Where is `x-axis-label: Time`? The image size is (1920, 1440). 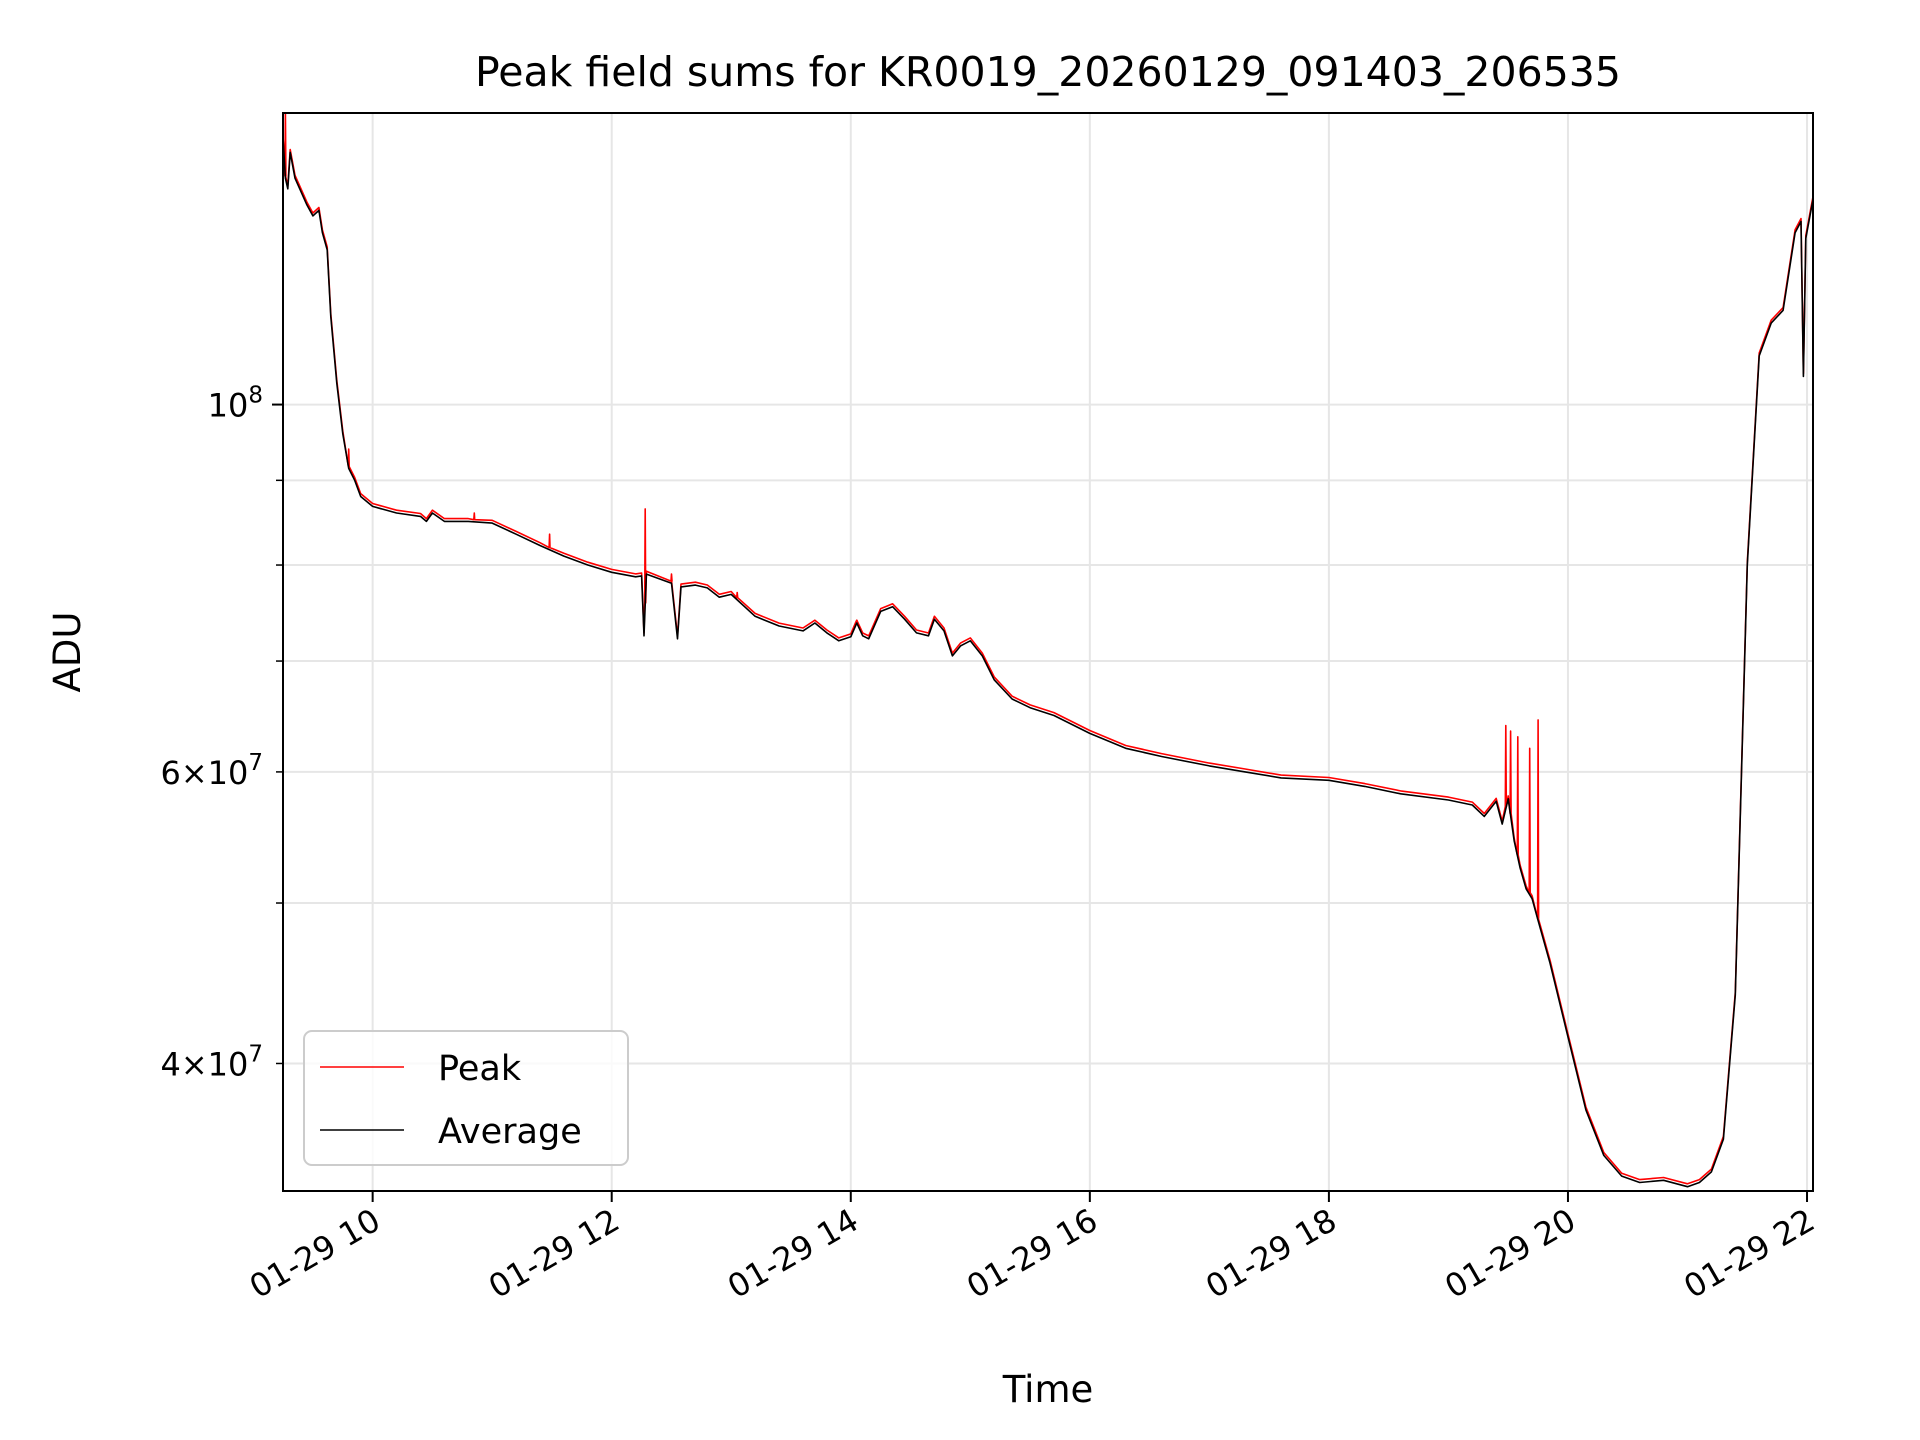 x-axis-label: Time is located at coordinates (1048, 1389).